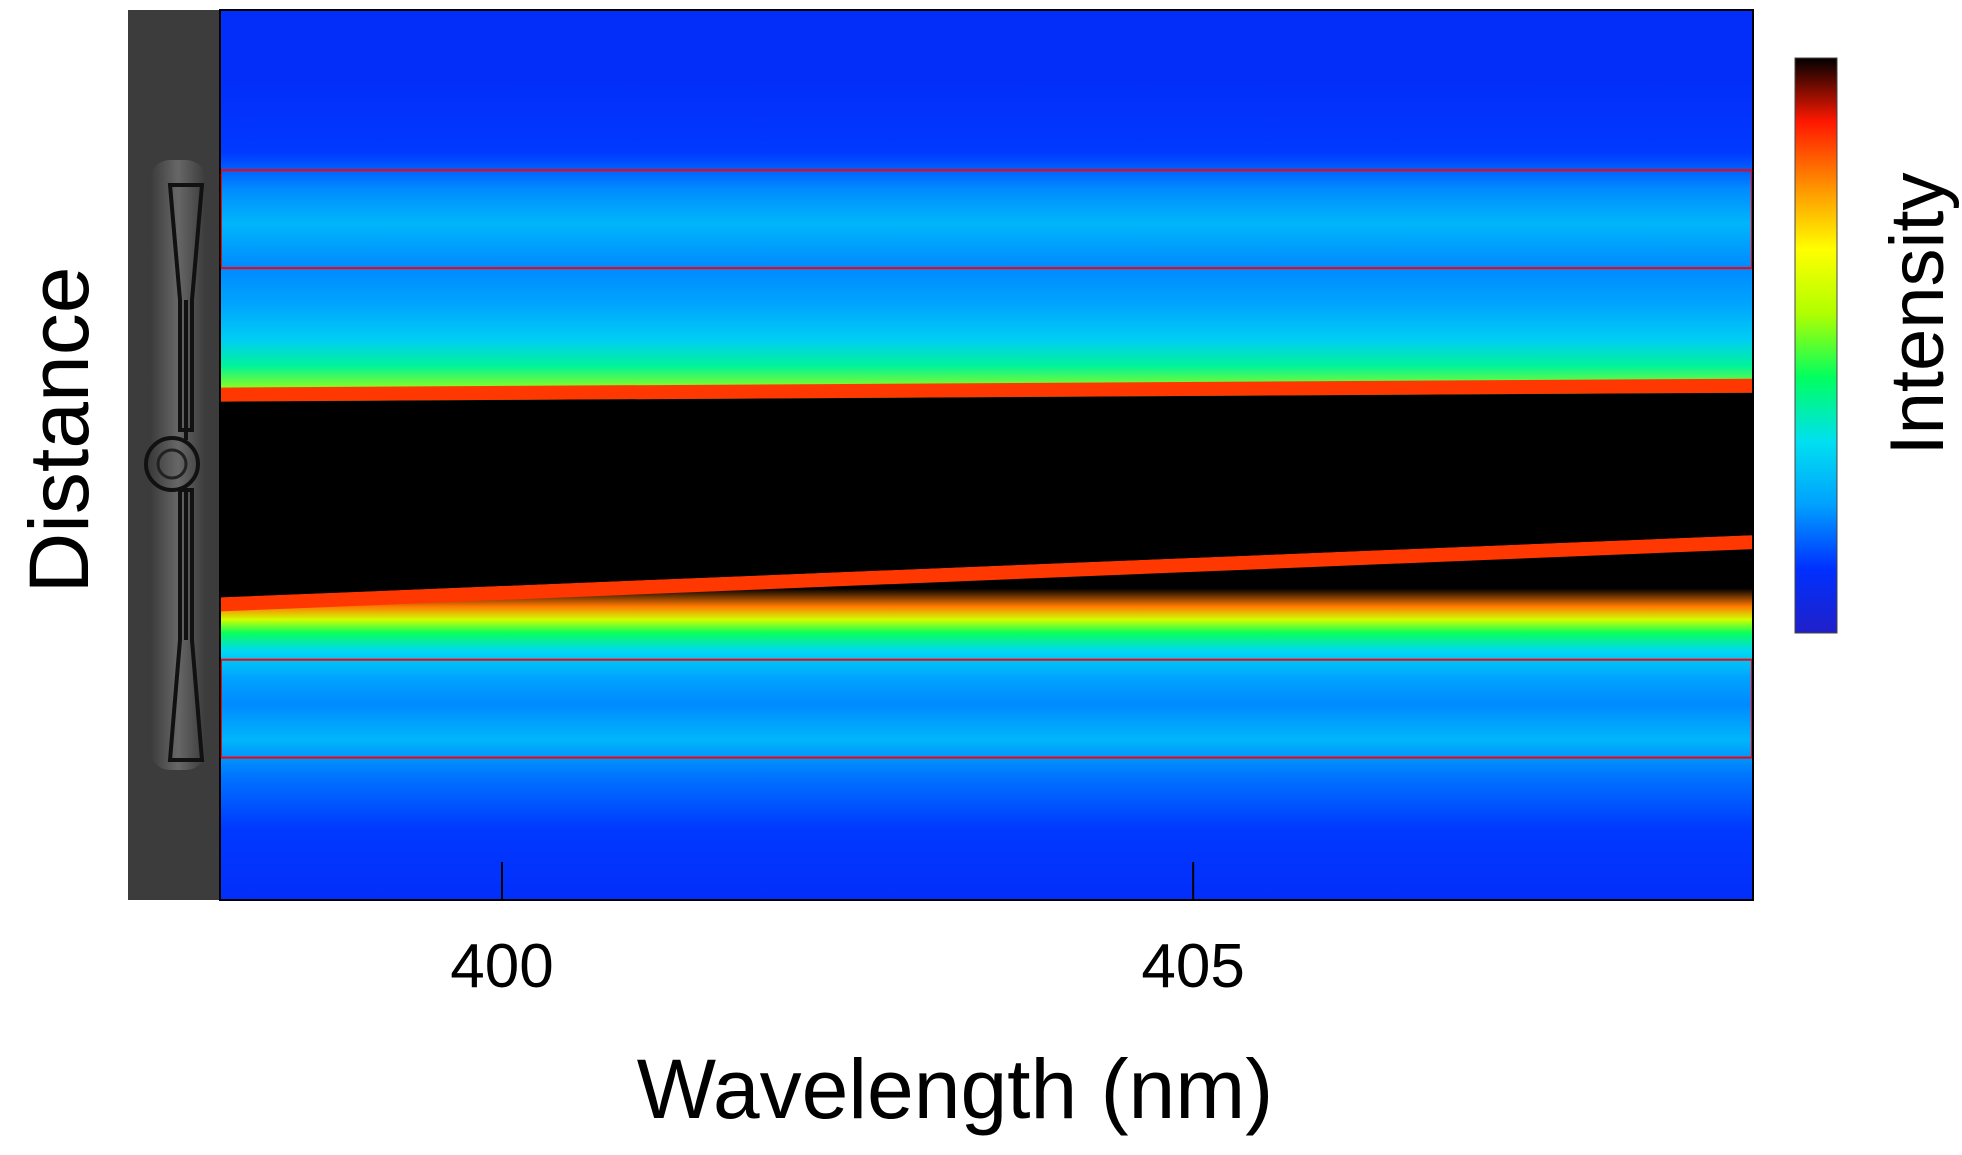 This screenshot has width=1962, height=1155. Describe the element at coordinates (186, 307) in the screenshot. I see `inset-waveguide-top` at that location.